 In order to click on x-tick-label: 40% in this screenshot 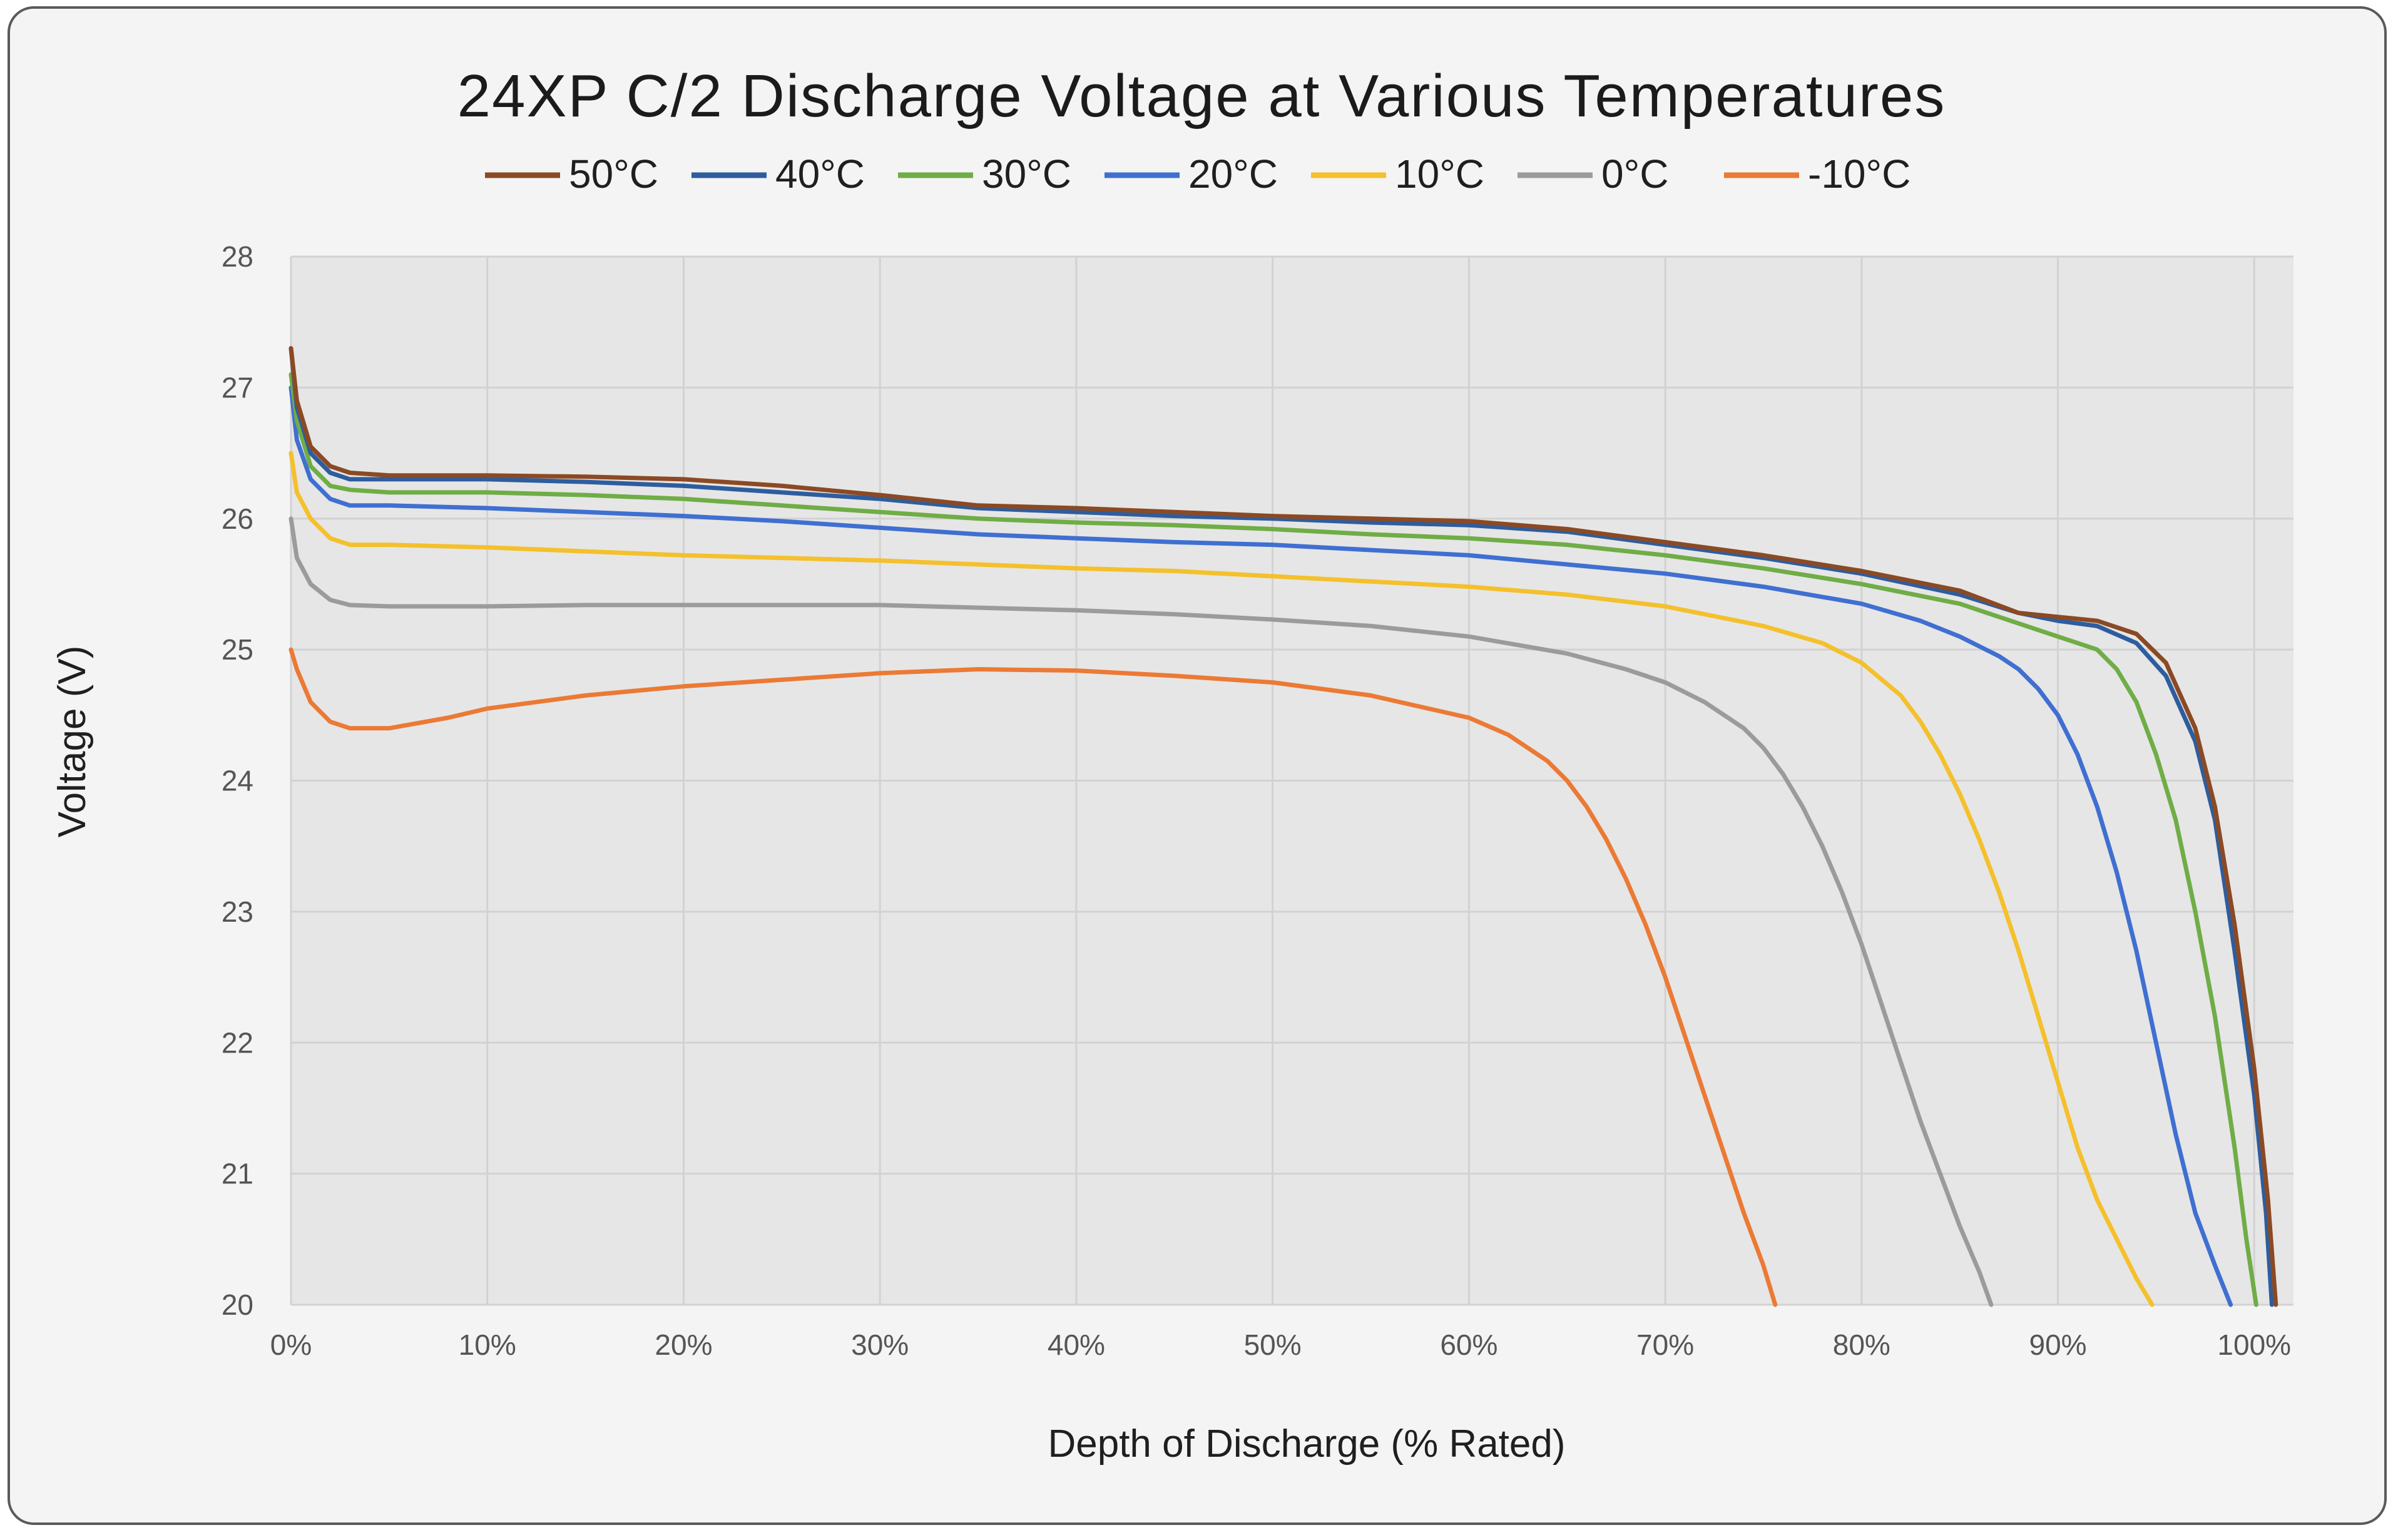, I will do `click(1076, 1344)`.